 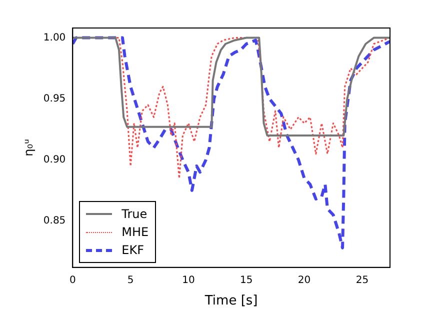 What do you see at coordinates (28, 147) in the screenshot?
I see `y-axis-title: η₀ᵘ` at bounding box center [28, 147].